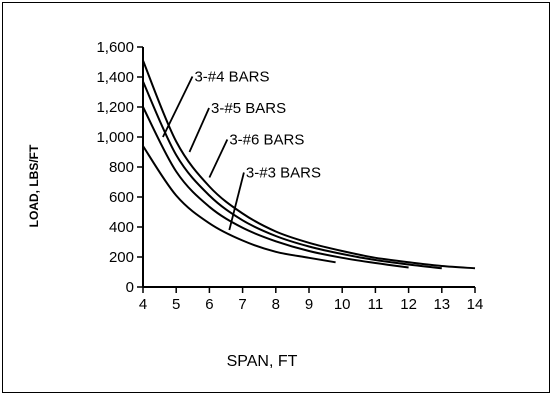 Image resolution: width=554 pixels, height=397 pixels. I want to click on annotation-label: 3-#5 BARS, so click(248, 108).